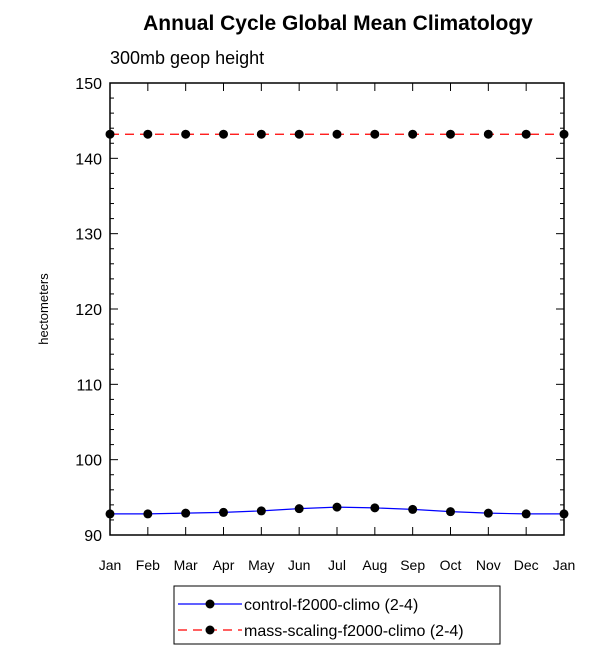 The image size is (612, 661). I want to click on x-tick-label: May, so click(261, 565).